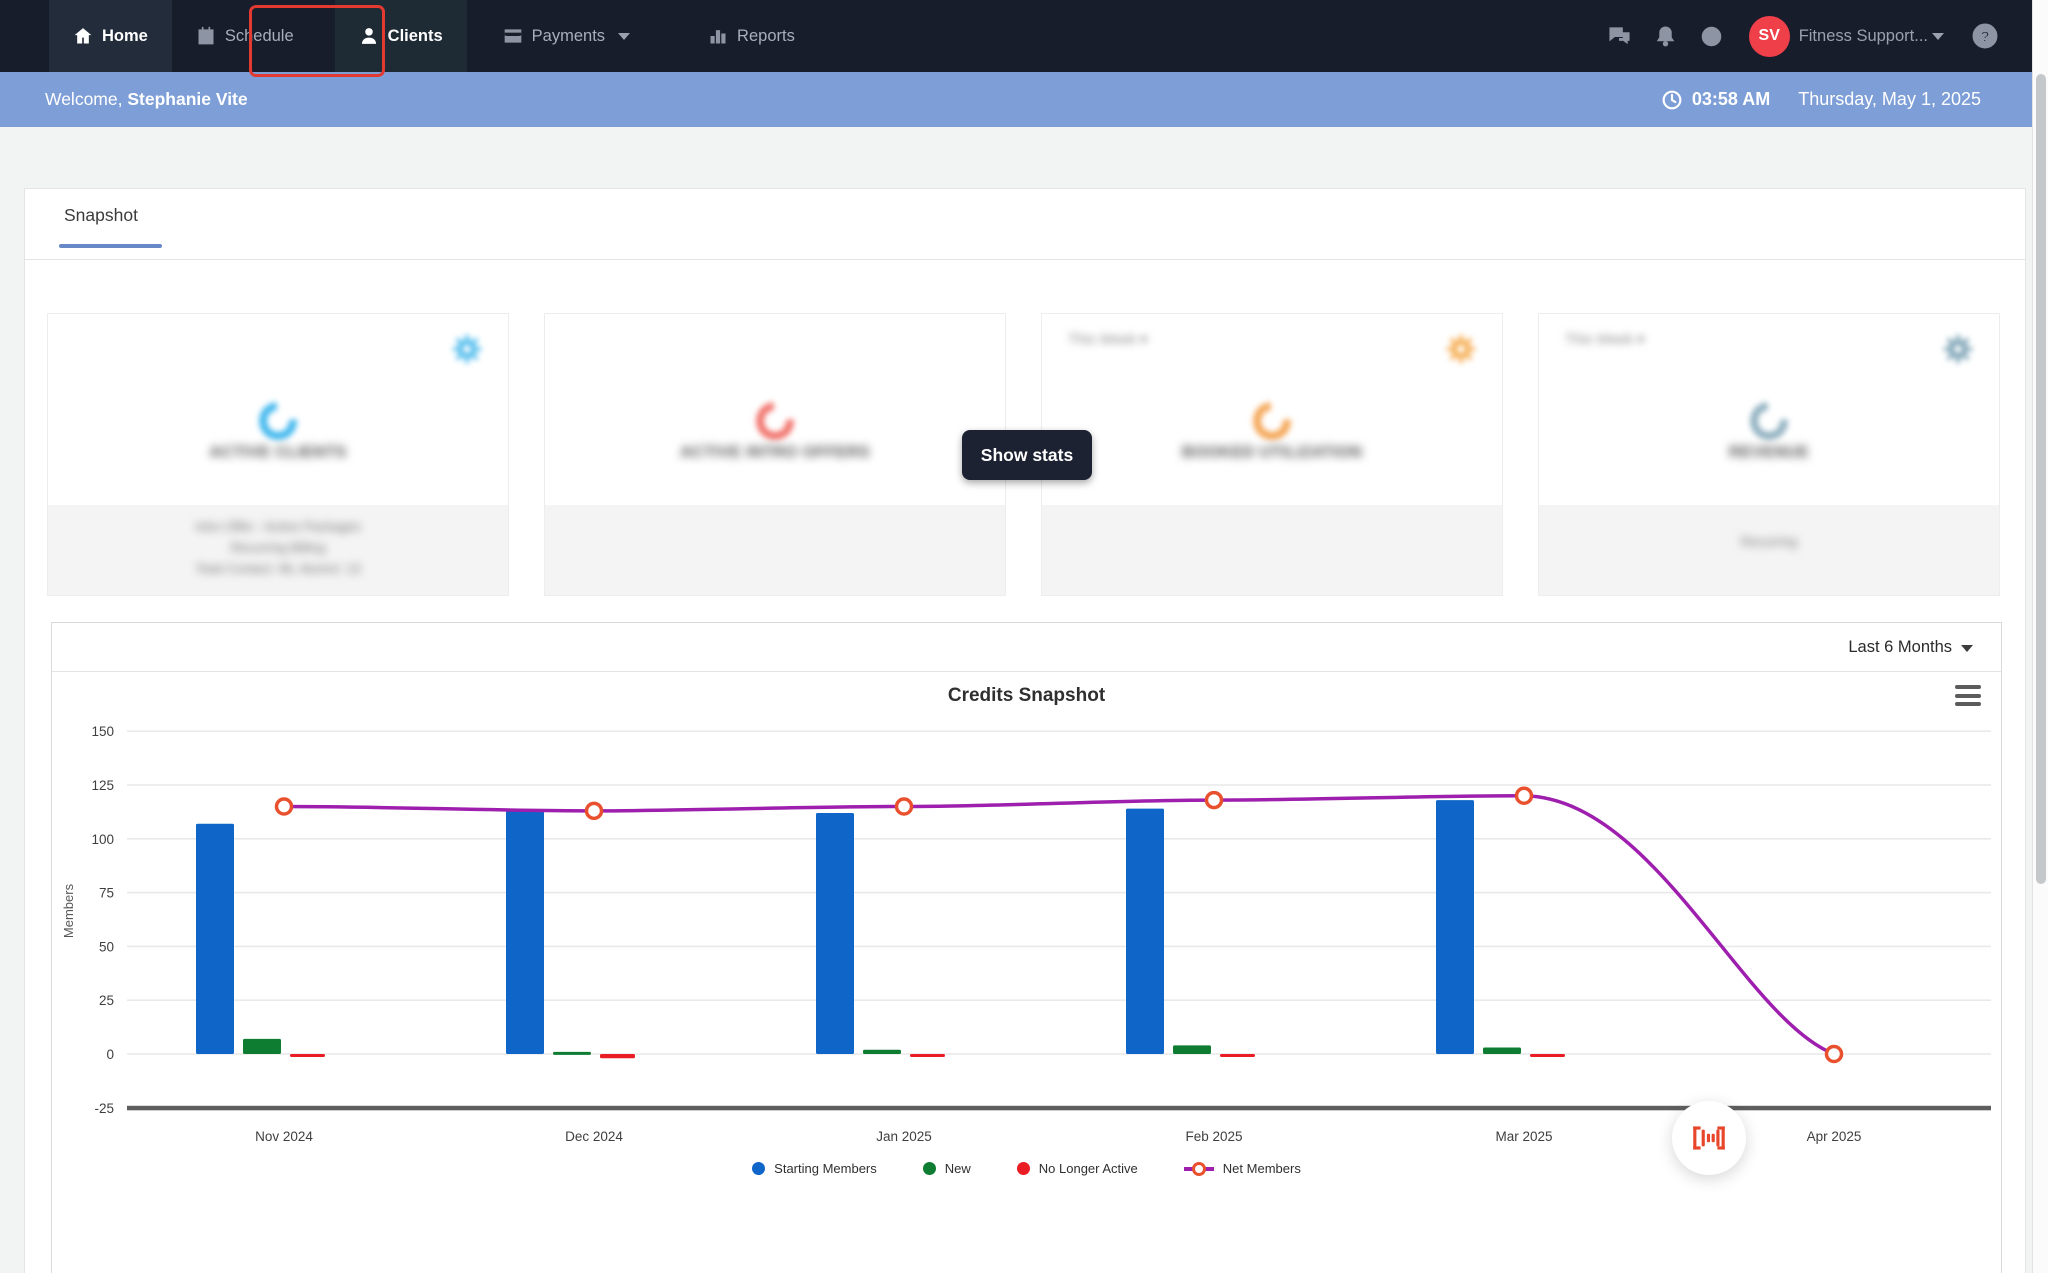  I want to click on svg-text: Mar 2025, so click(1523, 1136).